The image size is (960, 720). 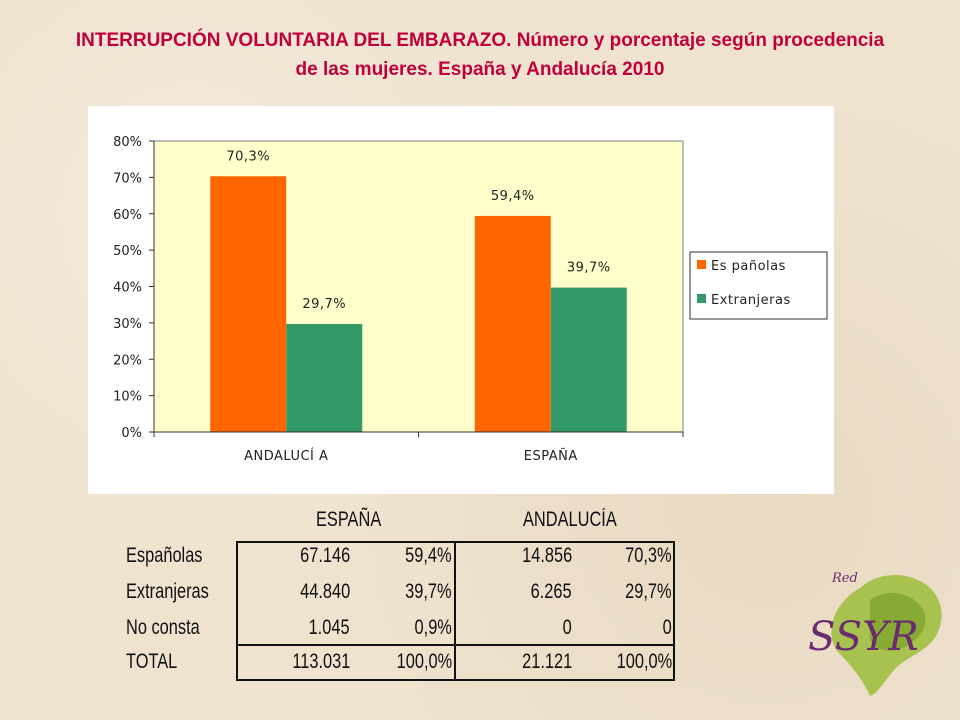 What do you see at coordinates (248, 156) in the screenshot?
I see `data-label: 70,3%` at bounding box center [248, 156].